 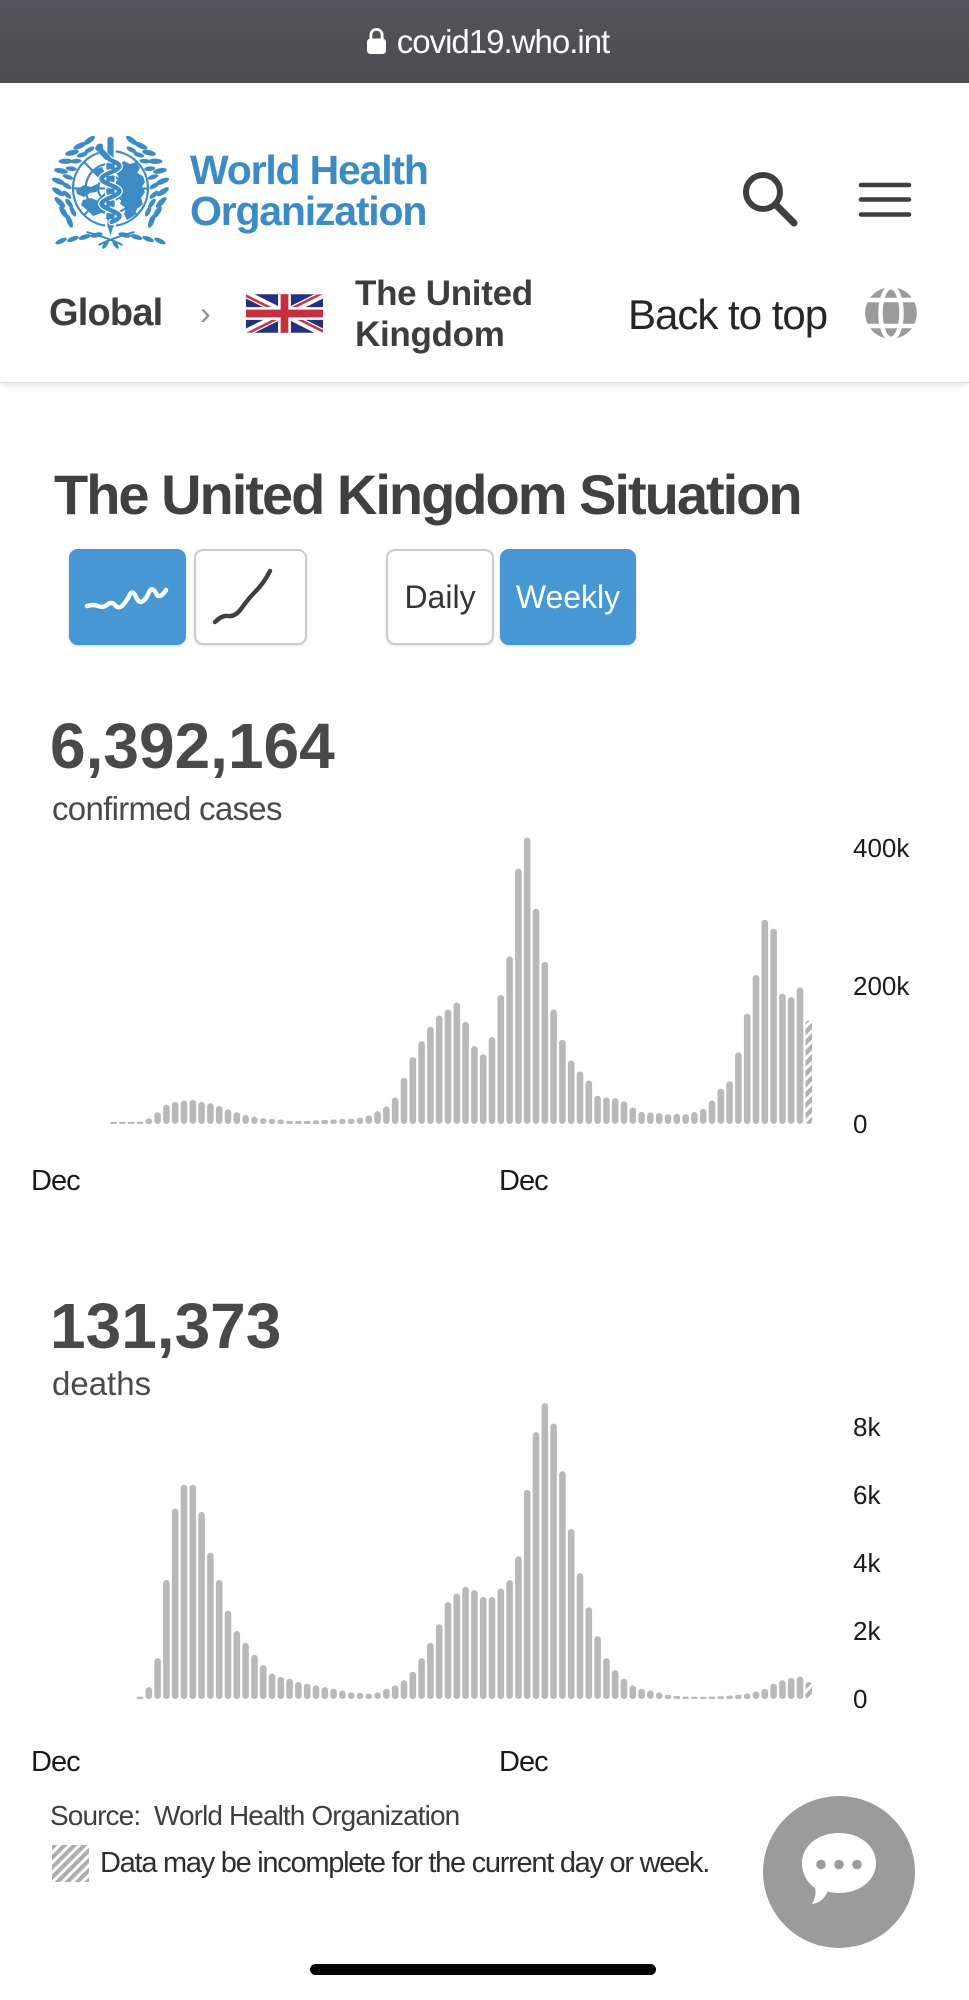 What do you see at coordinates (881, 986) in the screenshot?
I see `svg-text: 200k` at bounding box center [881, 986].